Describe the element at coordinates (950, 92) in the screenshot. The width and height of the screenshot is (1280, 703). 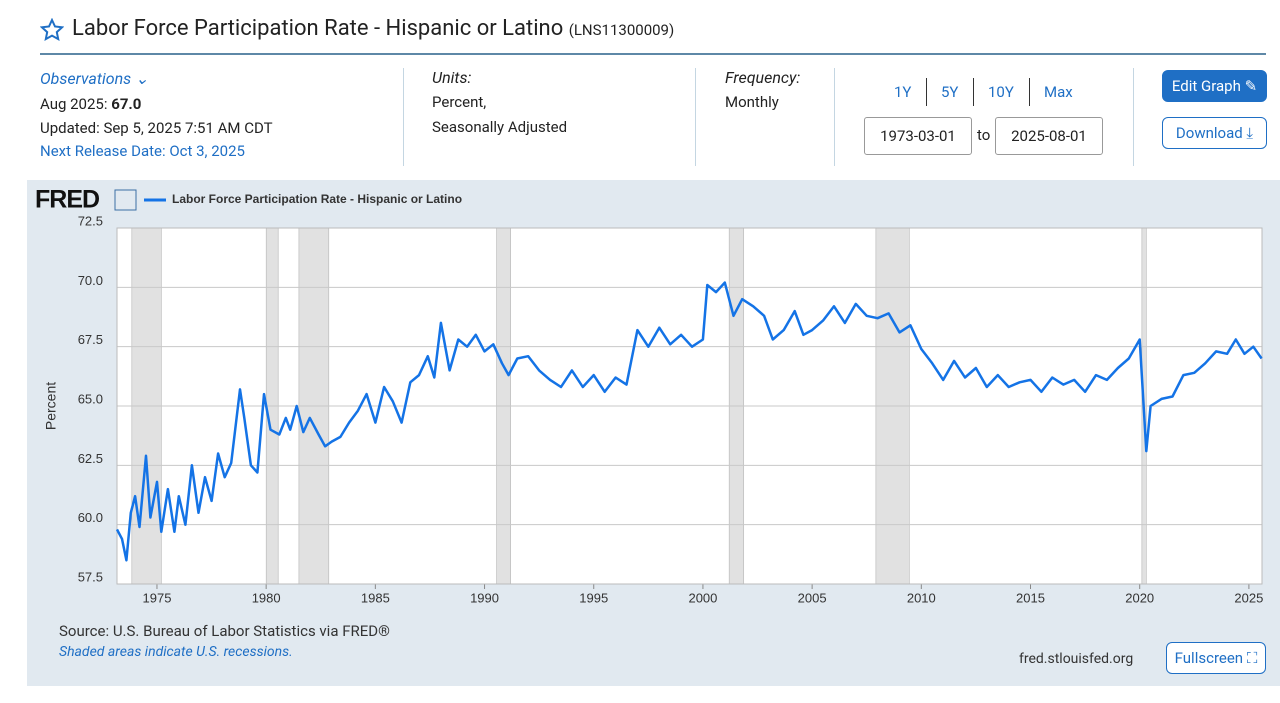
I see `range-button: 5Y` at that location.